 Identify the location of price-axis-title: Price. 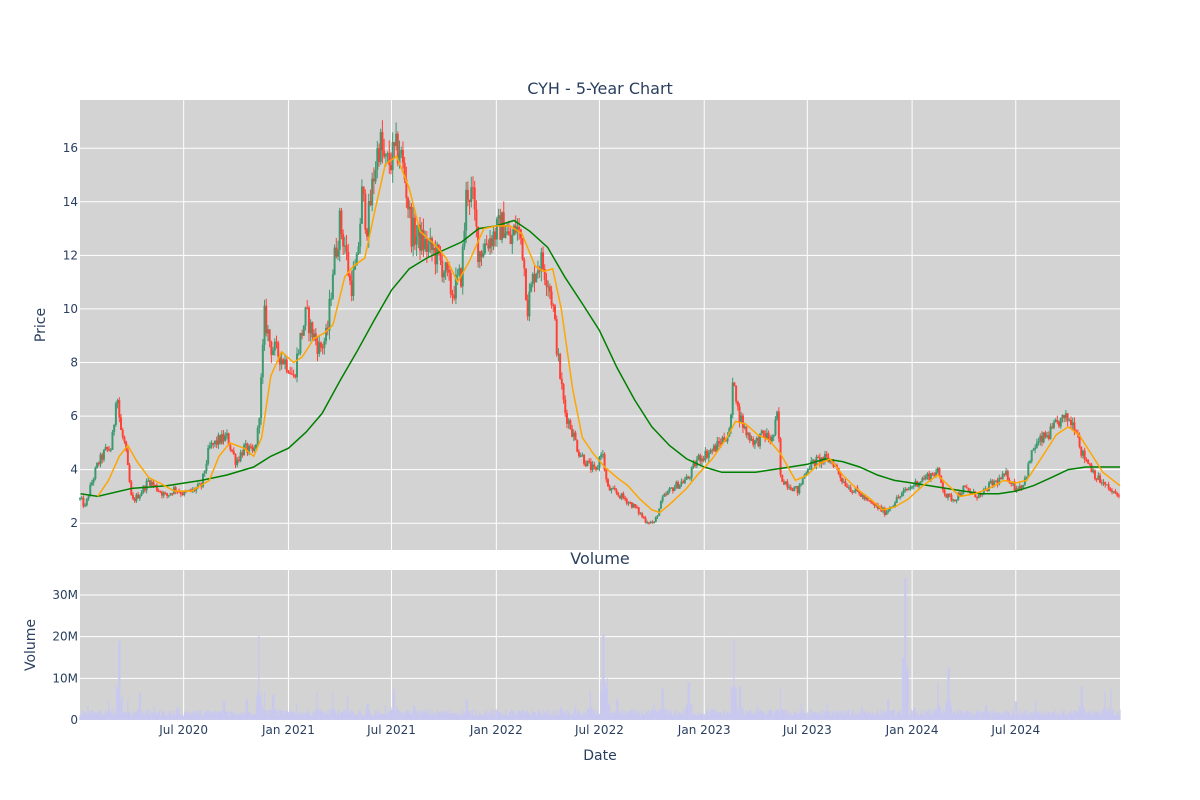
(41, 325).